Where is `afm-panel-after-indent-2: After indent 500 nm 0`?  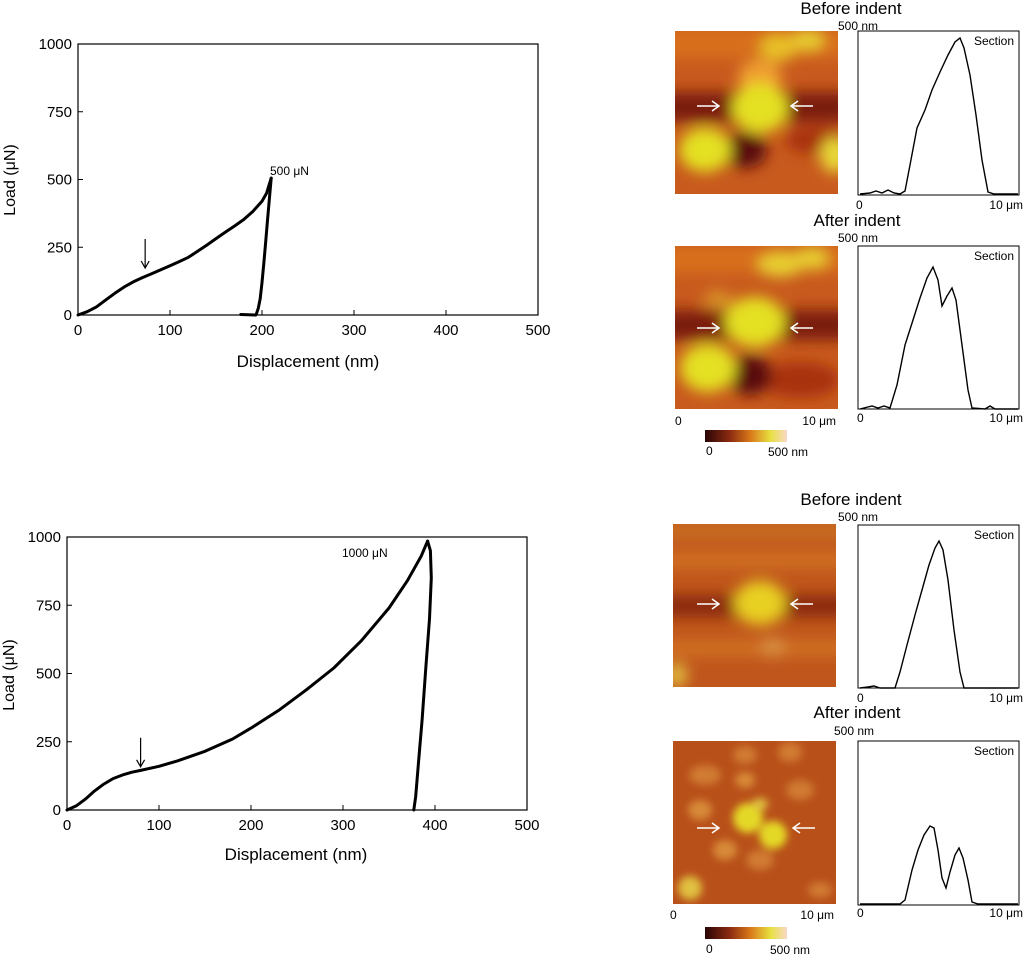 afm-panel-after-indent-2: After indent 500 nm 0 is located at coordinates (846, 812).